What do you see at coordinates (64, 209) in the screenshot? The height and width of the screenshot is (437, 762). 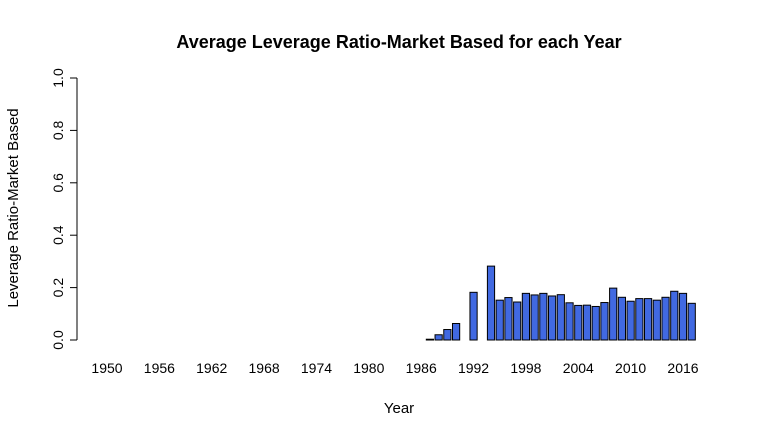 I see `y-axis: 0.0 0.2 0.4 0.6 0.8 1.0` at bounding box center [64, 209].